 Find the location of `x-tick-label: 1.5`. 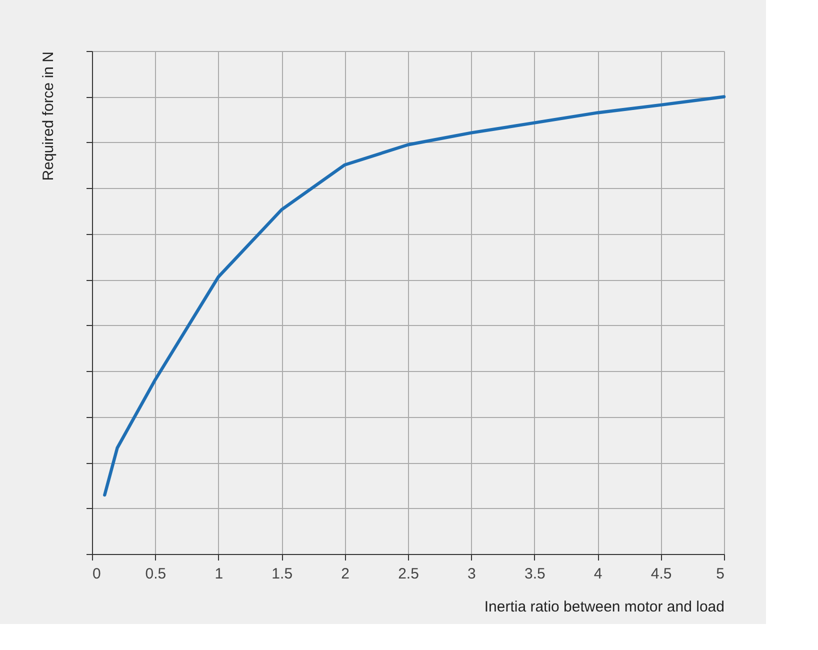

x-tick-label: 1.5 is located at coordinates (282, 574).